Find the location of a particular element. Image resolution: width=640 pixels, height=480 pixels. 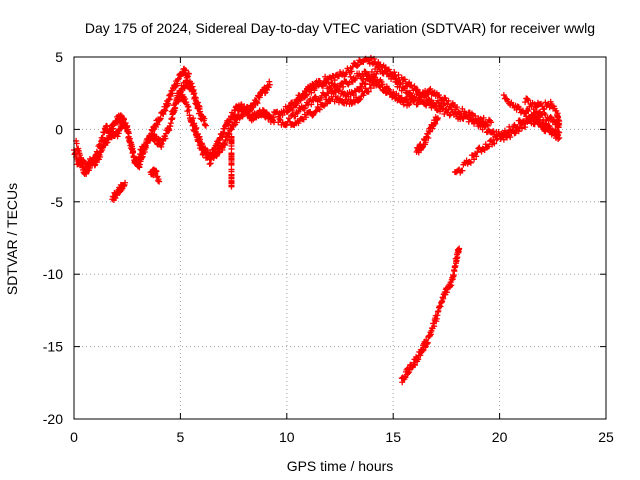

y-tick-label: -15 is located at coordinates (53, 347).